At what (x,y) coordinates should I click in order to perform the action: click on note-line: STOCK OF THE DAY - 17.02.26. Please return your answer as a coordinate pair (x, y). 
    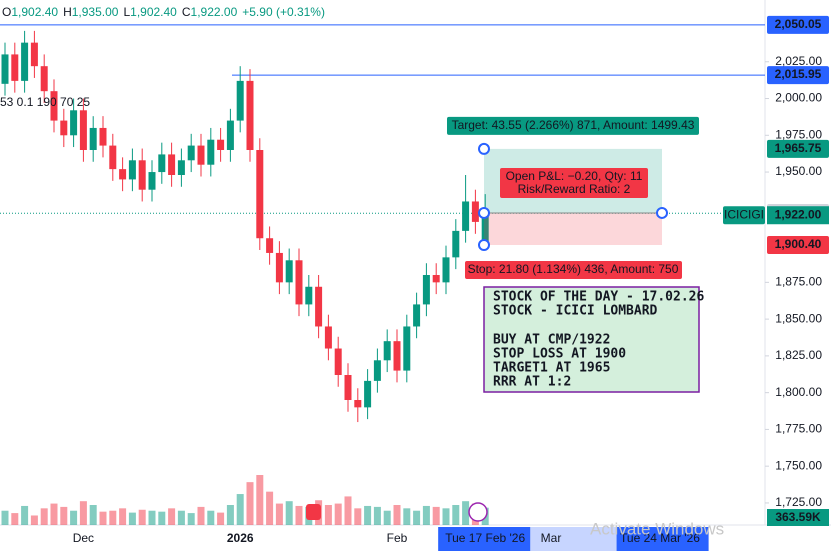
    Looking at the image, I should click on (598, 297).